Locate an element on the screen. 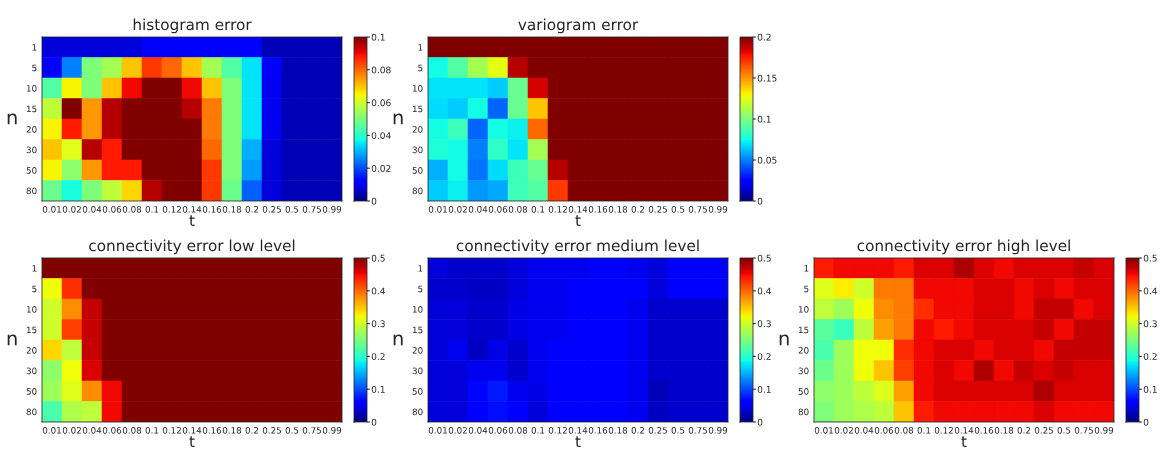  color-bar-label: 0.02 is located at coordinates (381, 168).